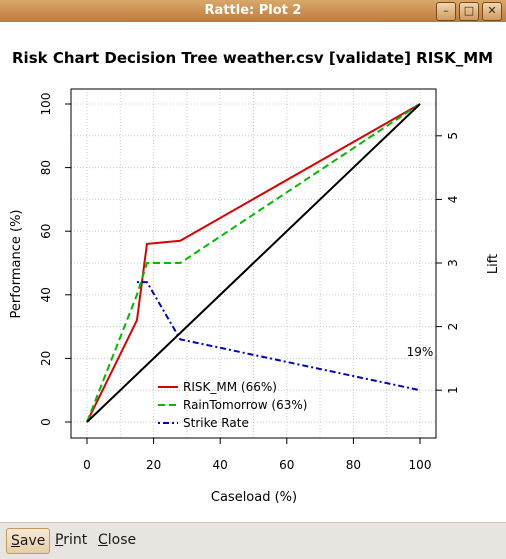 This screenshot has height=559, width=506. Describe the element at coordinates (493, 264) in the screenshot. I see `y2-axis-label: Lift` at that location.